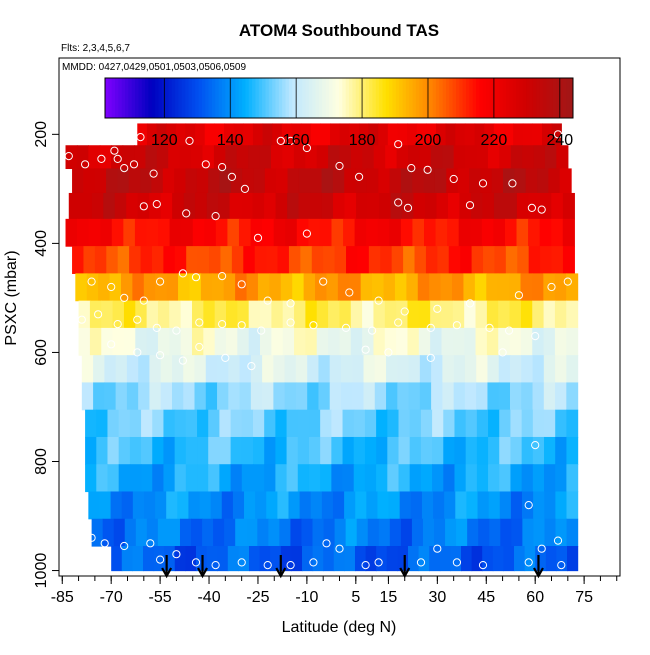 The height and width of the screenshot is (655, 650). I want to click on x-tick-label: 30, so click(437, 597).